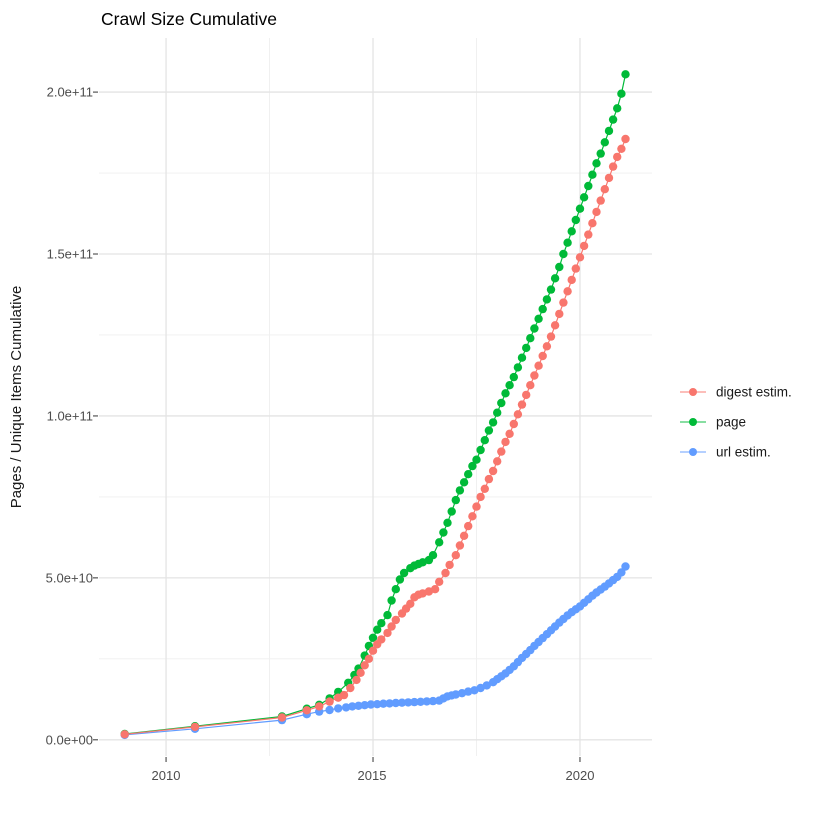 The width and height of the screenshot is (826, 827). What do you see at coordinates (166, 775) in the screenshot?
I see `x-tick-label: 2010` at bounding box center [166, 775].